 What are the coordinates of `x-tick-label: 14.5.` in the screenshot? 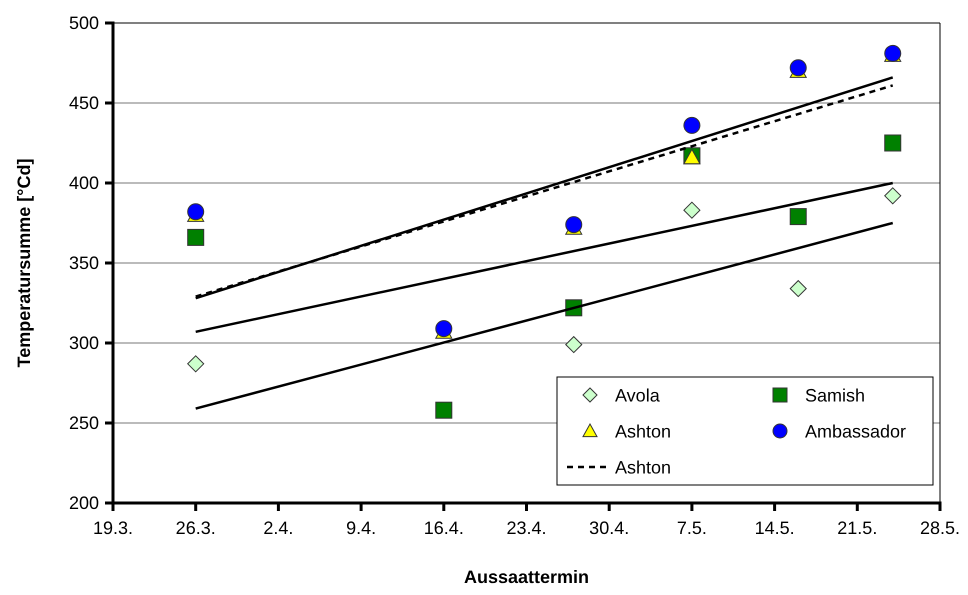 It's located at (774, 528).